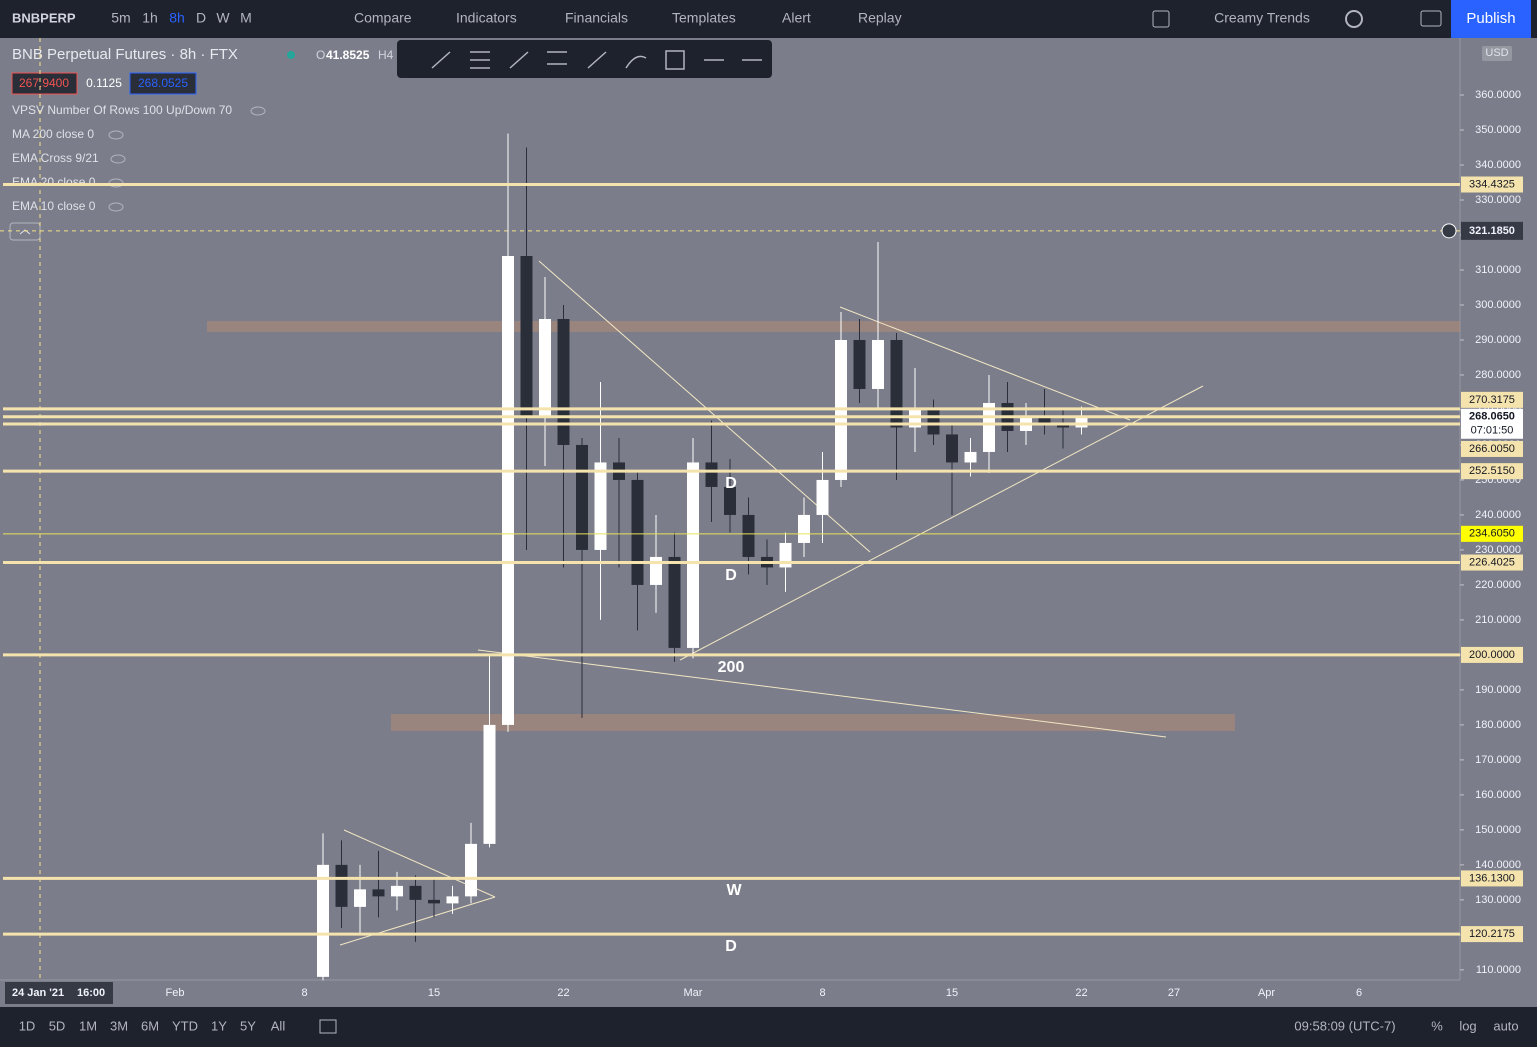 The image size is (1537, 1047). I want to click on ask: 268.0525, so click(163, 83).